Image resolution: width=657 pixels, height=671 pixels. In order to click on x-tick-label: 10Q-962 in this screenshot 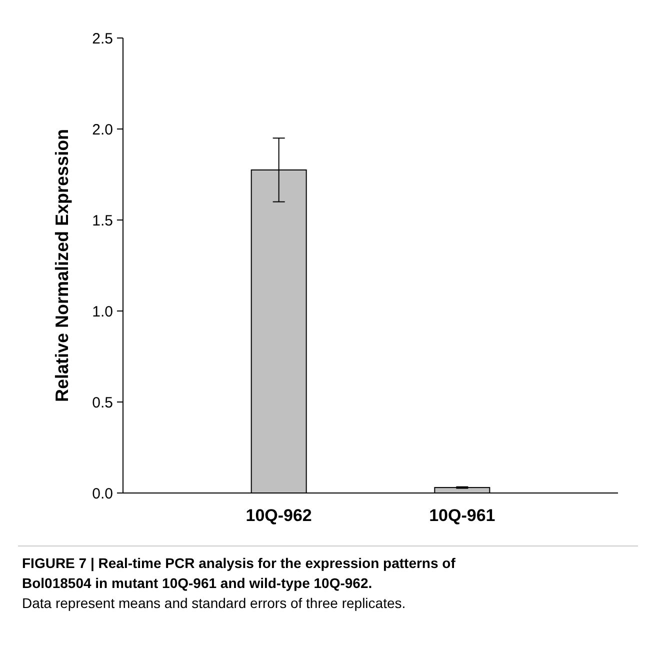, I will do `click(279, 515)`.